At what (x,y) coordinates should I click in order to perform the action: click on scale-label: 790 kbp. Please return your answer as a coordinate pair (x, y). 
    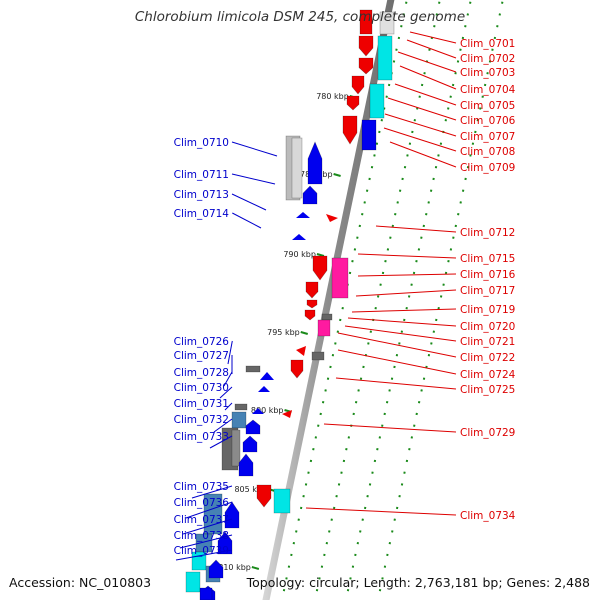
    Looking at the image, I should click on (299, 254).